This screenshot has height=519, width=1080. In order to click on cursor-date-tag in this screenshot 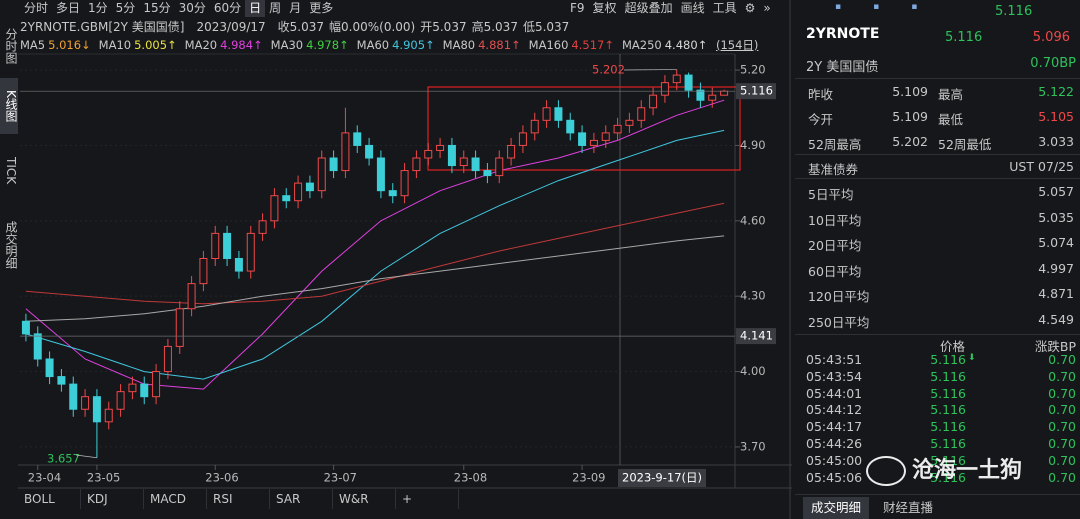, I will do `click(662, 478)`.